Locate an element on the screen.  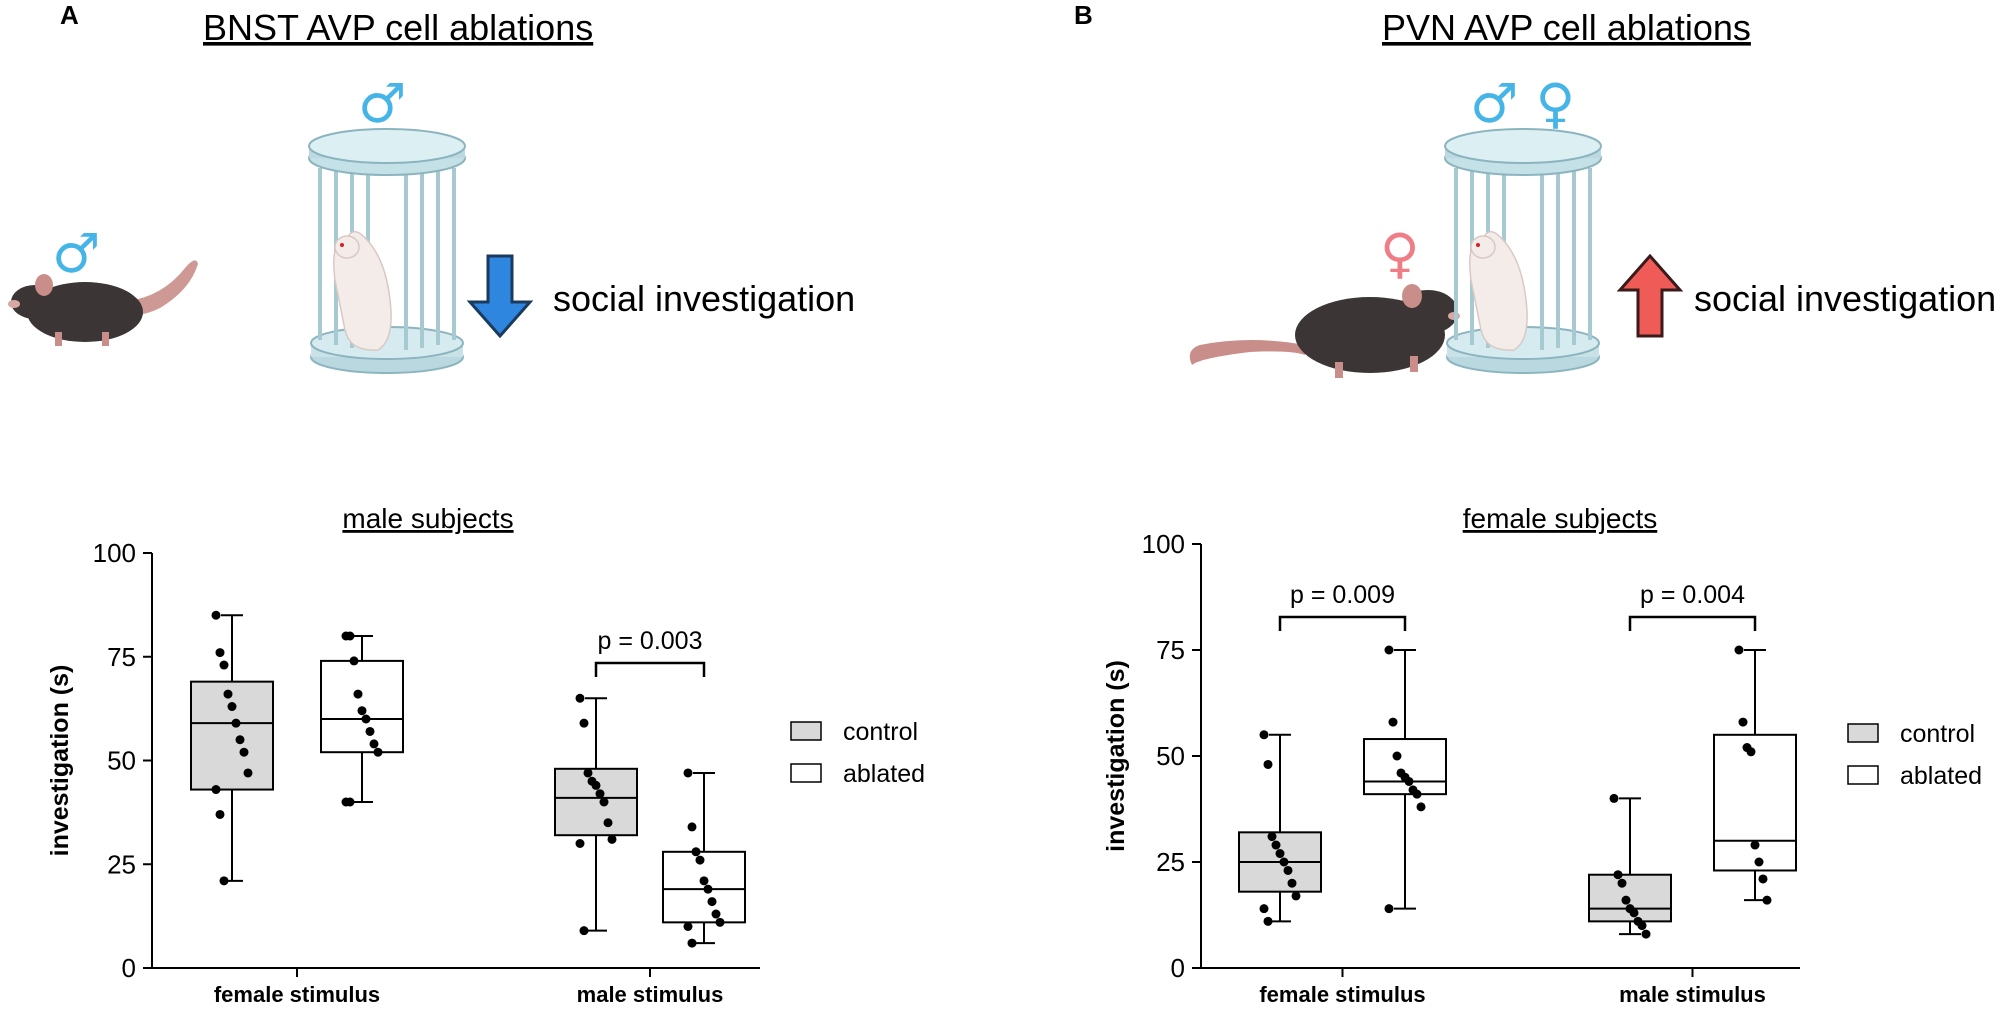
p-value-label: p = 0.009 is located at coordinates (1342, 595).